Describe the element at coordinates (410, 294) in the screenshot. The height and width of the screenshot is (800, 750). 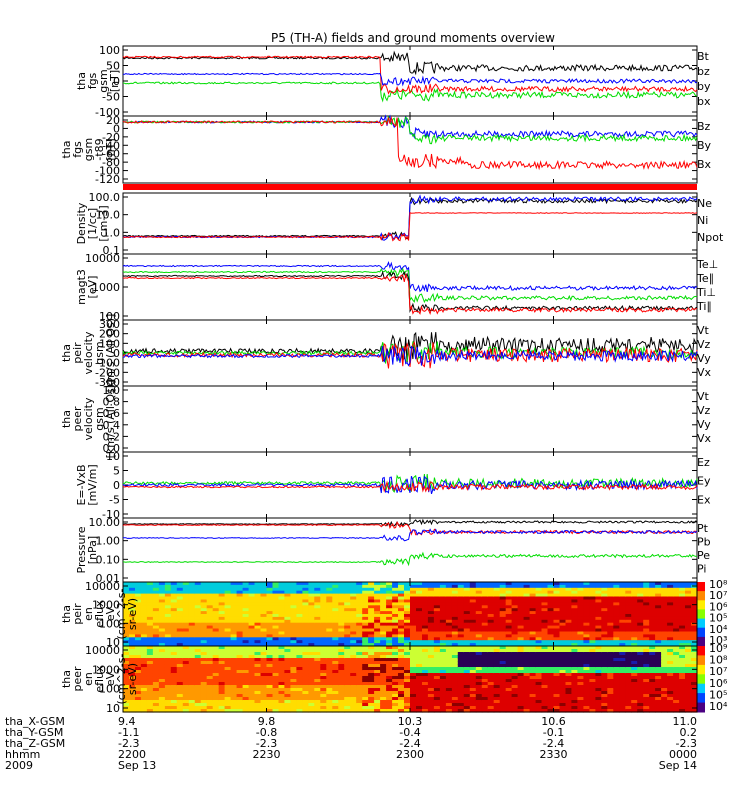
I see `te-perp-line` at that location.